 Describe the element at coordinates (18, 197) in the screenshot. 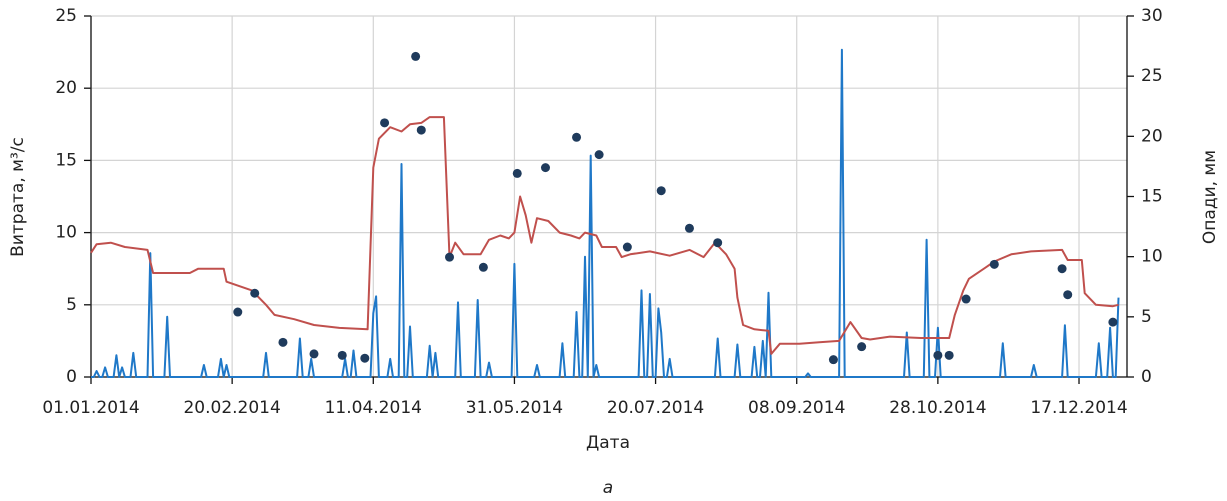

I see `y-axis-label: Витрата, м³/с` at that location.